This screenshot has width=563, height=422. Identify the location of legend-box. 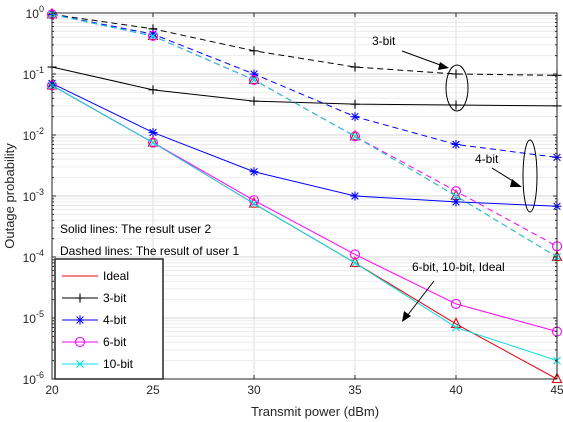
(109, 319).